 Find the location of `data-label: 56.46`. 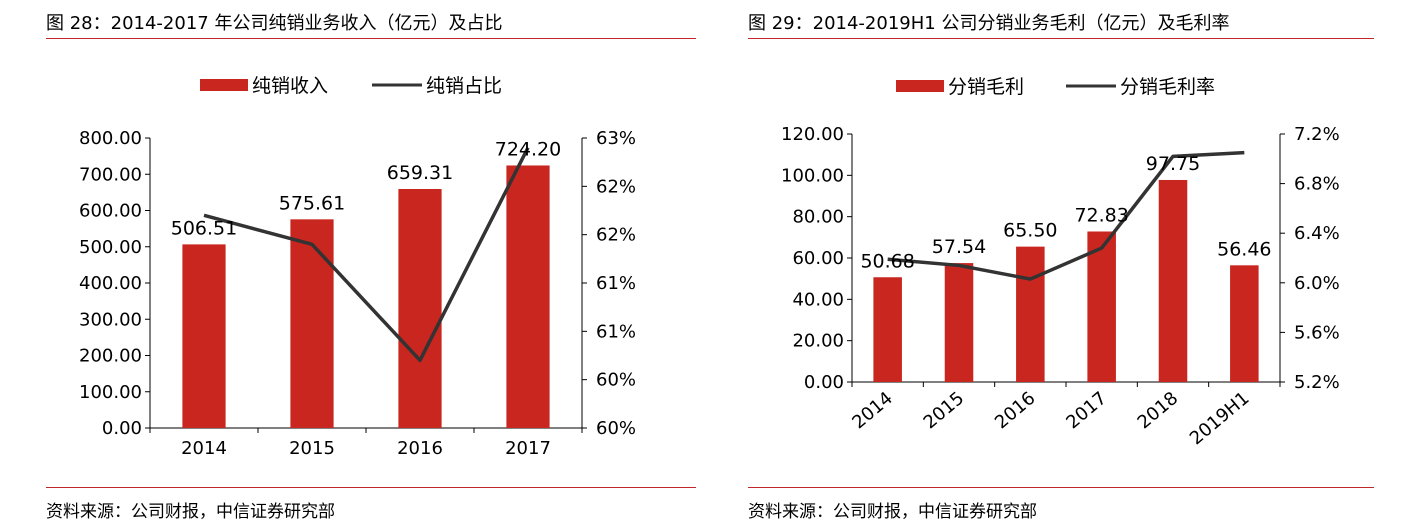

data-label: 56.46 is located at coordinates (1244, 249).